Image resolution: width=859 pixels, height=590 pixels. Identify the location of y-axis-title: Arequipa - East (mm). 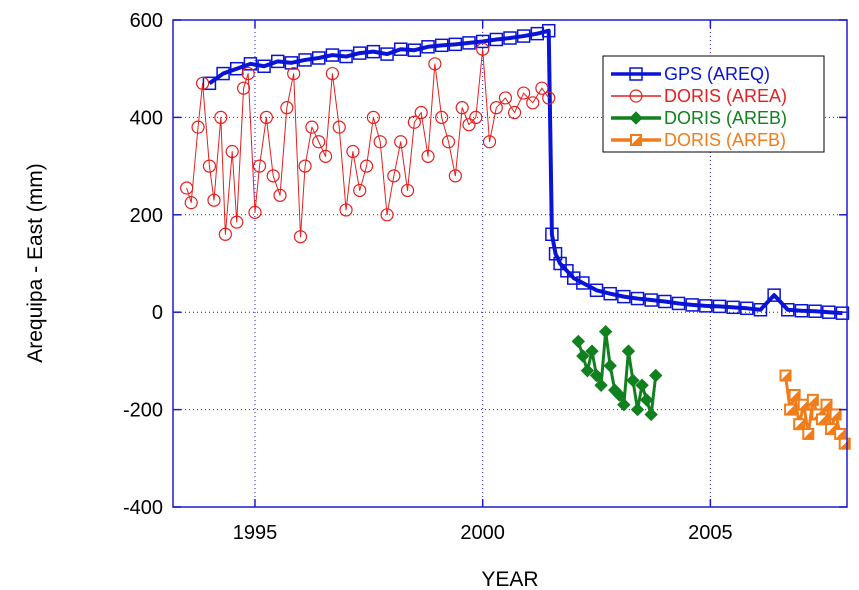
(35, 263).